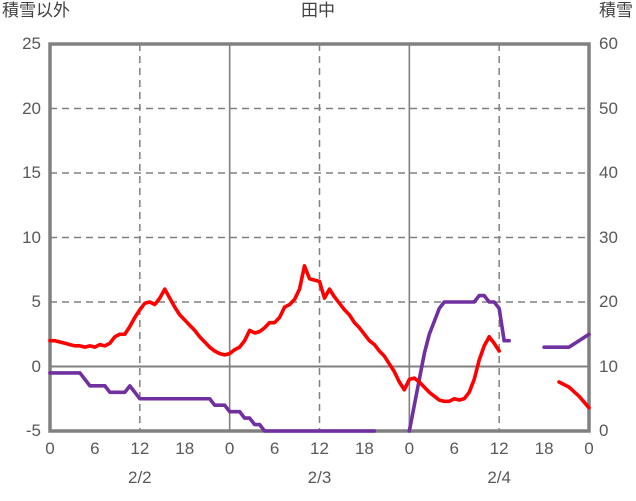  I want to click on y-axis-left-tick: -5, so click(33, 430).